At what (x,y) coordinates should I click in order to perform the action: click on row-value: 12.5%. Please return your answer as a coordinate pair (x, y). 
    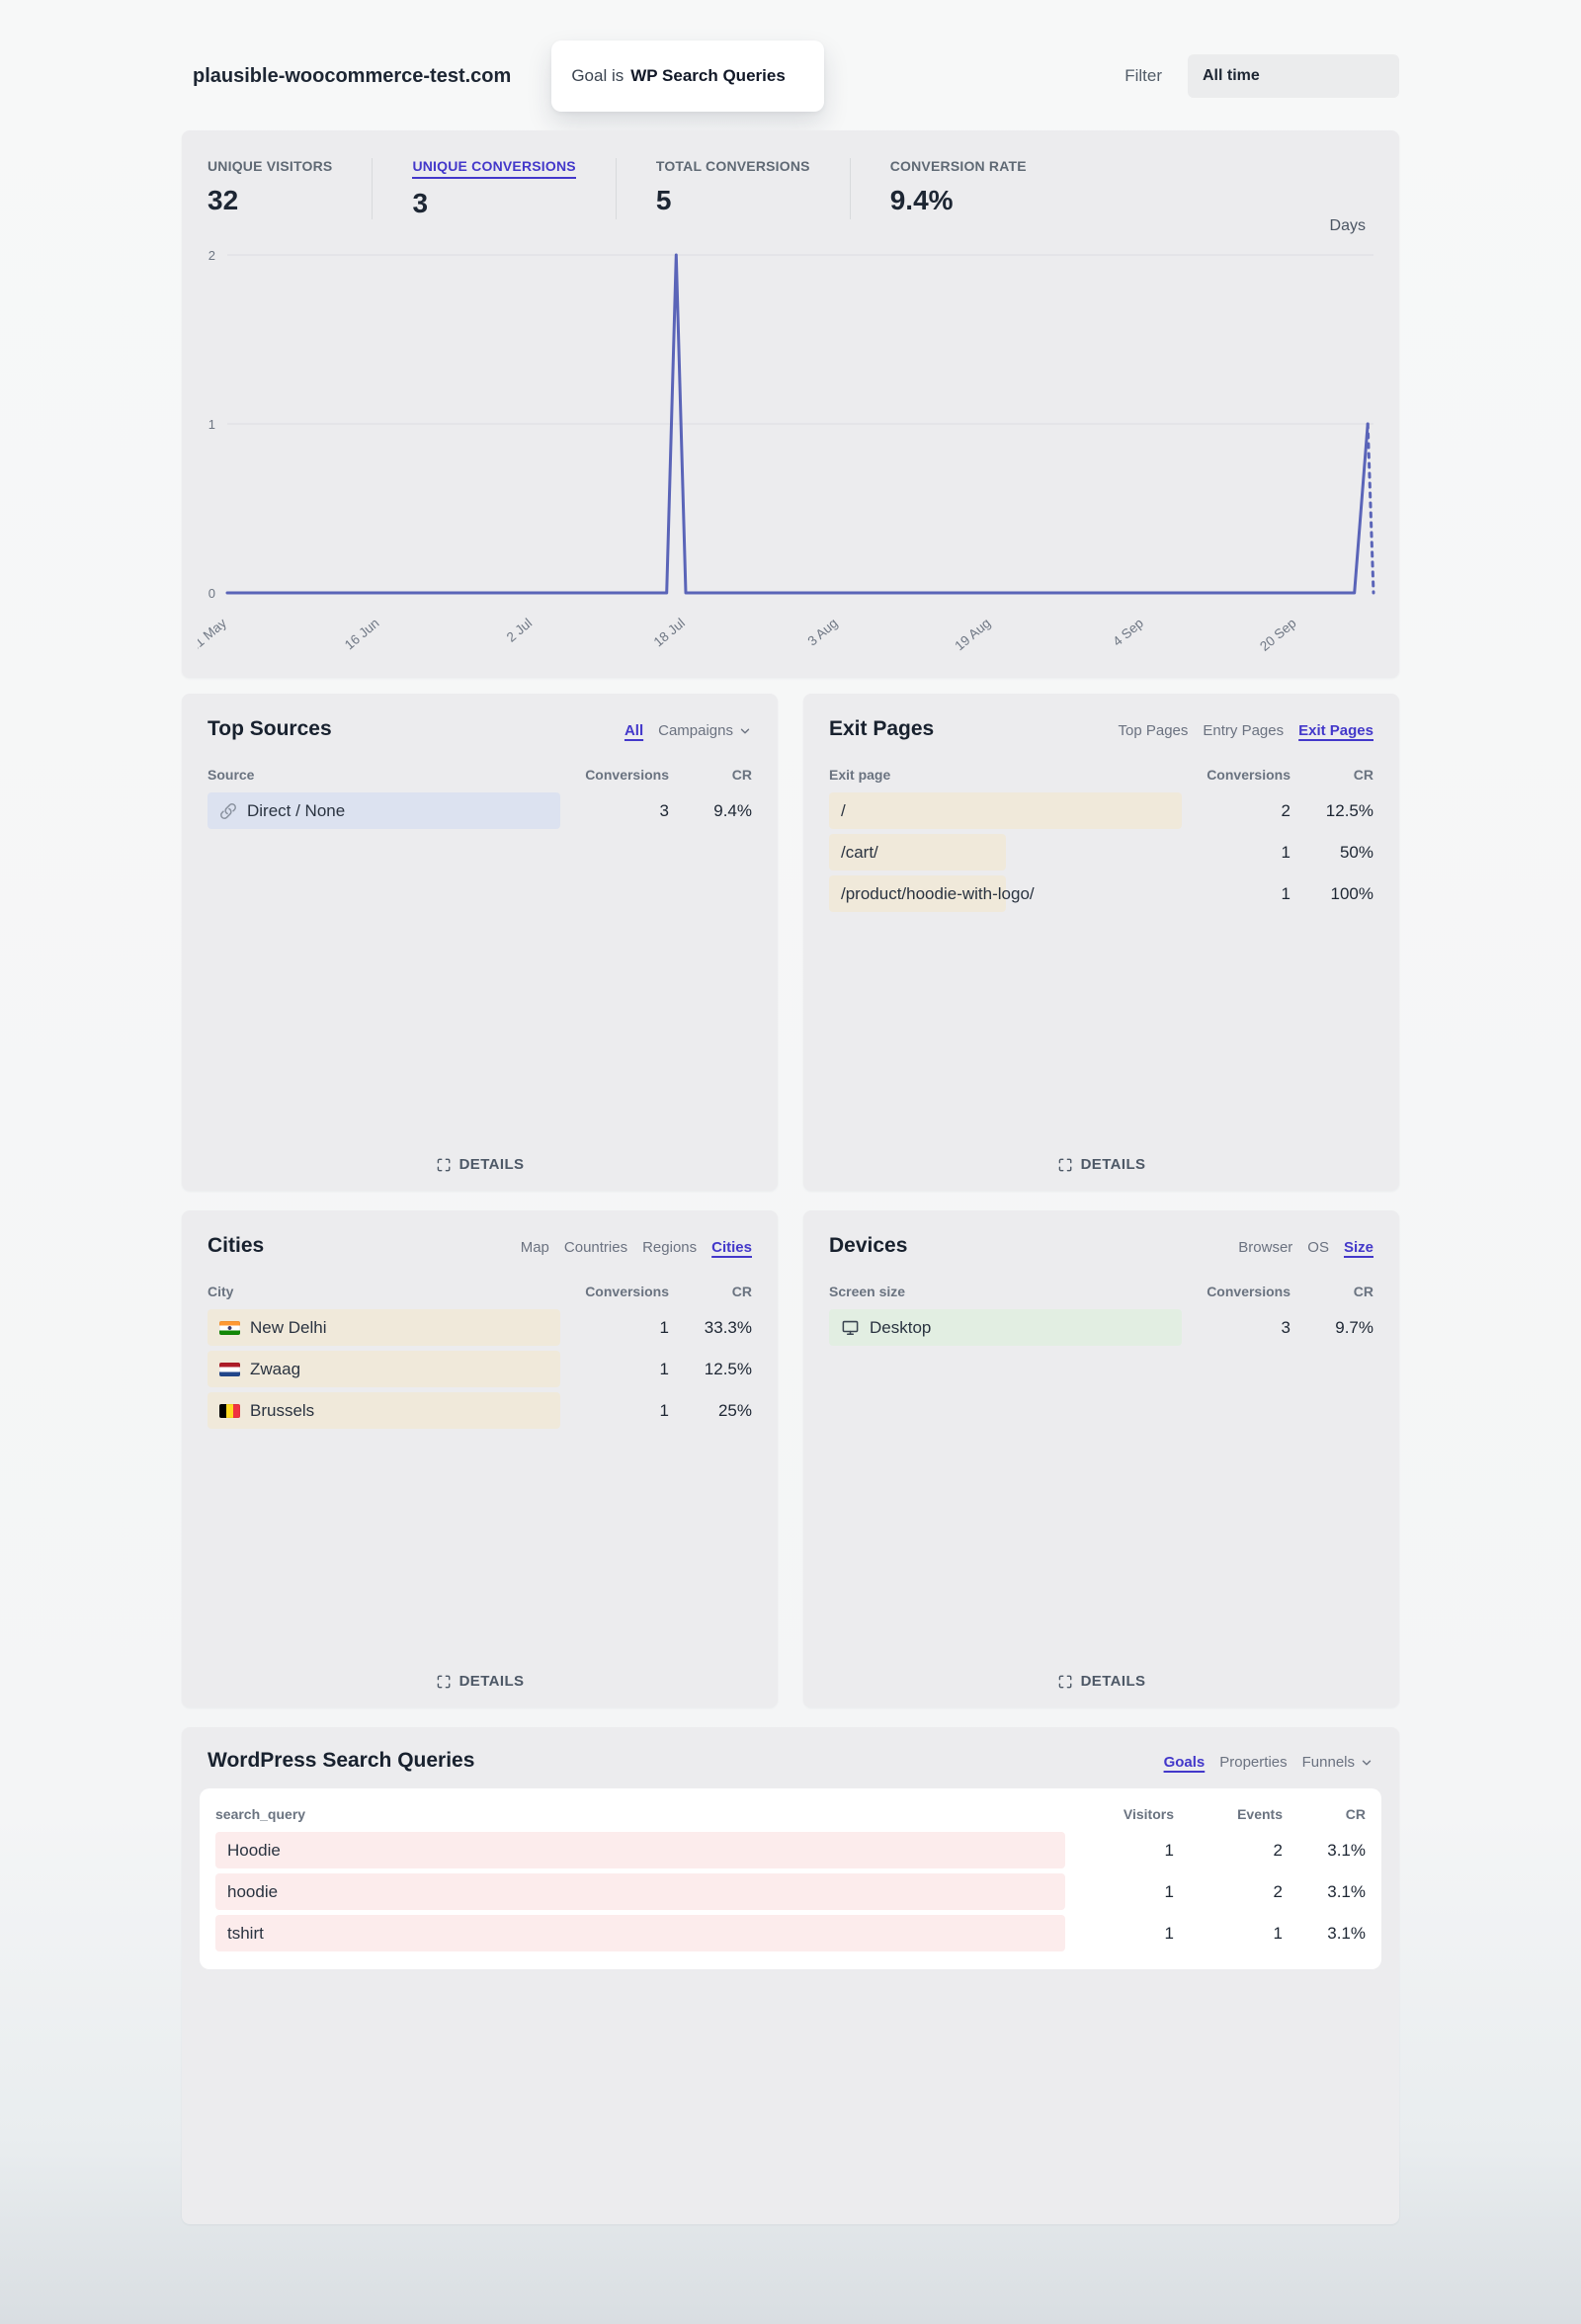
    Looking at the image, I should click on (1349, 810).